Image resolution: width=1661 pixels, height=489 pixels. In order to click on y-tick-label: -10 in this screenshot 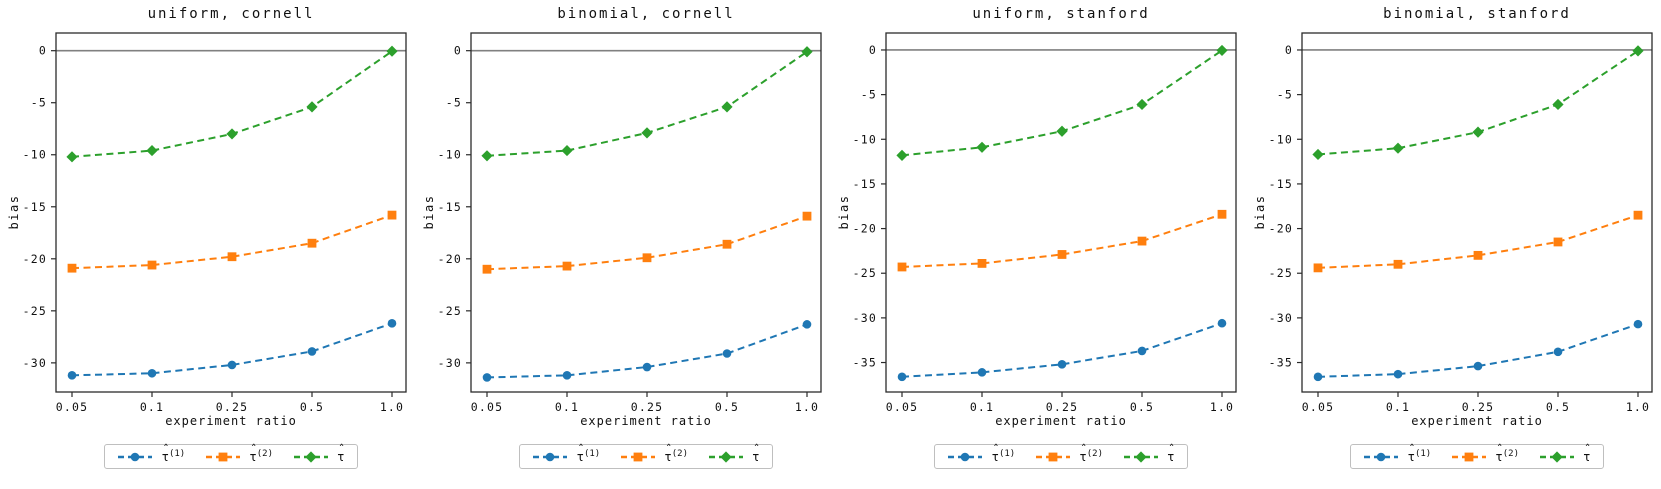, I will do `click(35, 155)`.